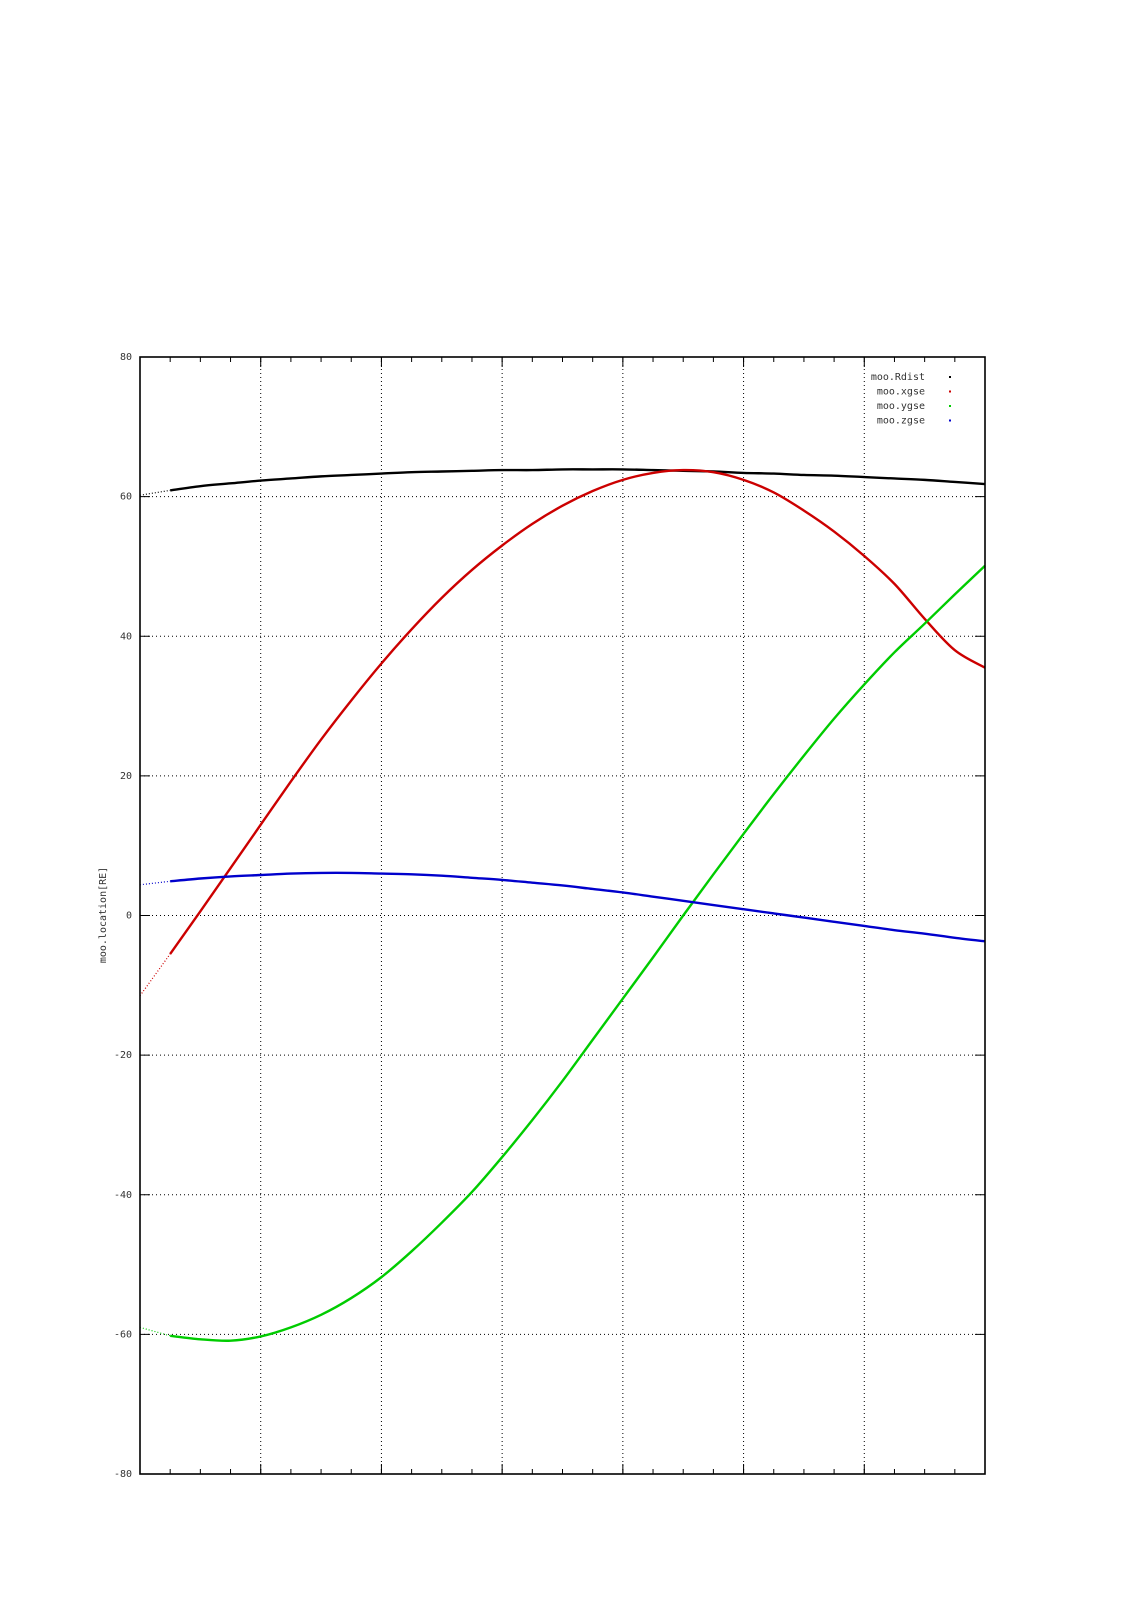 Image resolution: width=1131 pixels, height=1600 pixels. Describe the element at coordinates (911, 399) in the screenshot. I see `legend: moo.Rdist moo.xgse moo.ygse moo.zgse` at that location.